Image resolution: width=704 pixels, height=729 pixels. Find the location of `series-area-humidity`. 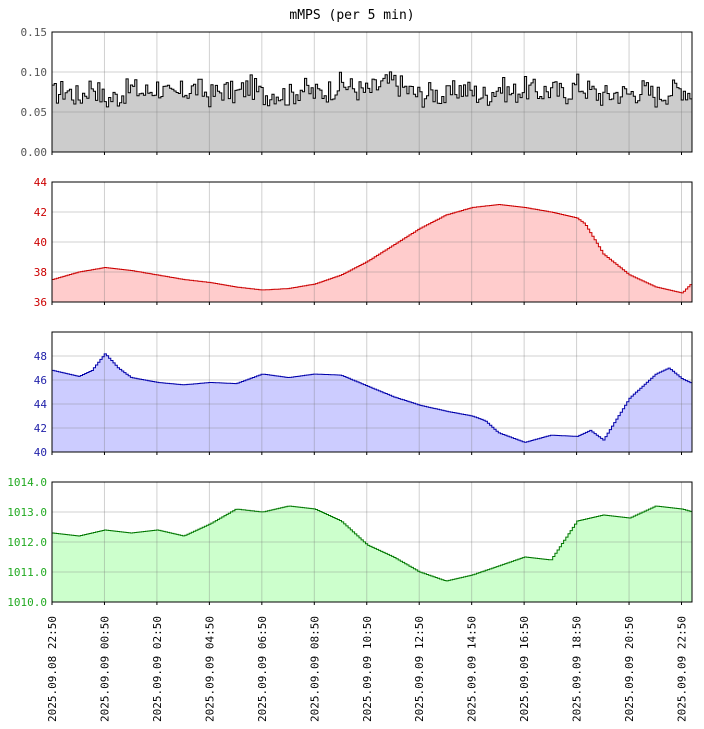

series-area-humidity is located at coordinates (372, 402).